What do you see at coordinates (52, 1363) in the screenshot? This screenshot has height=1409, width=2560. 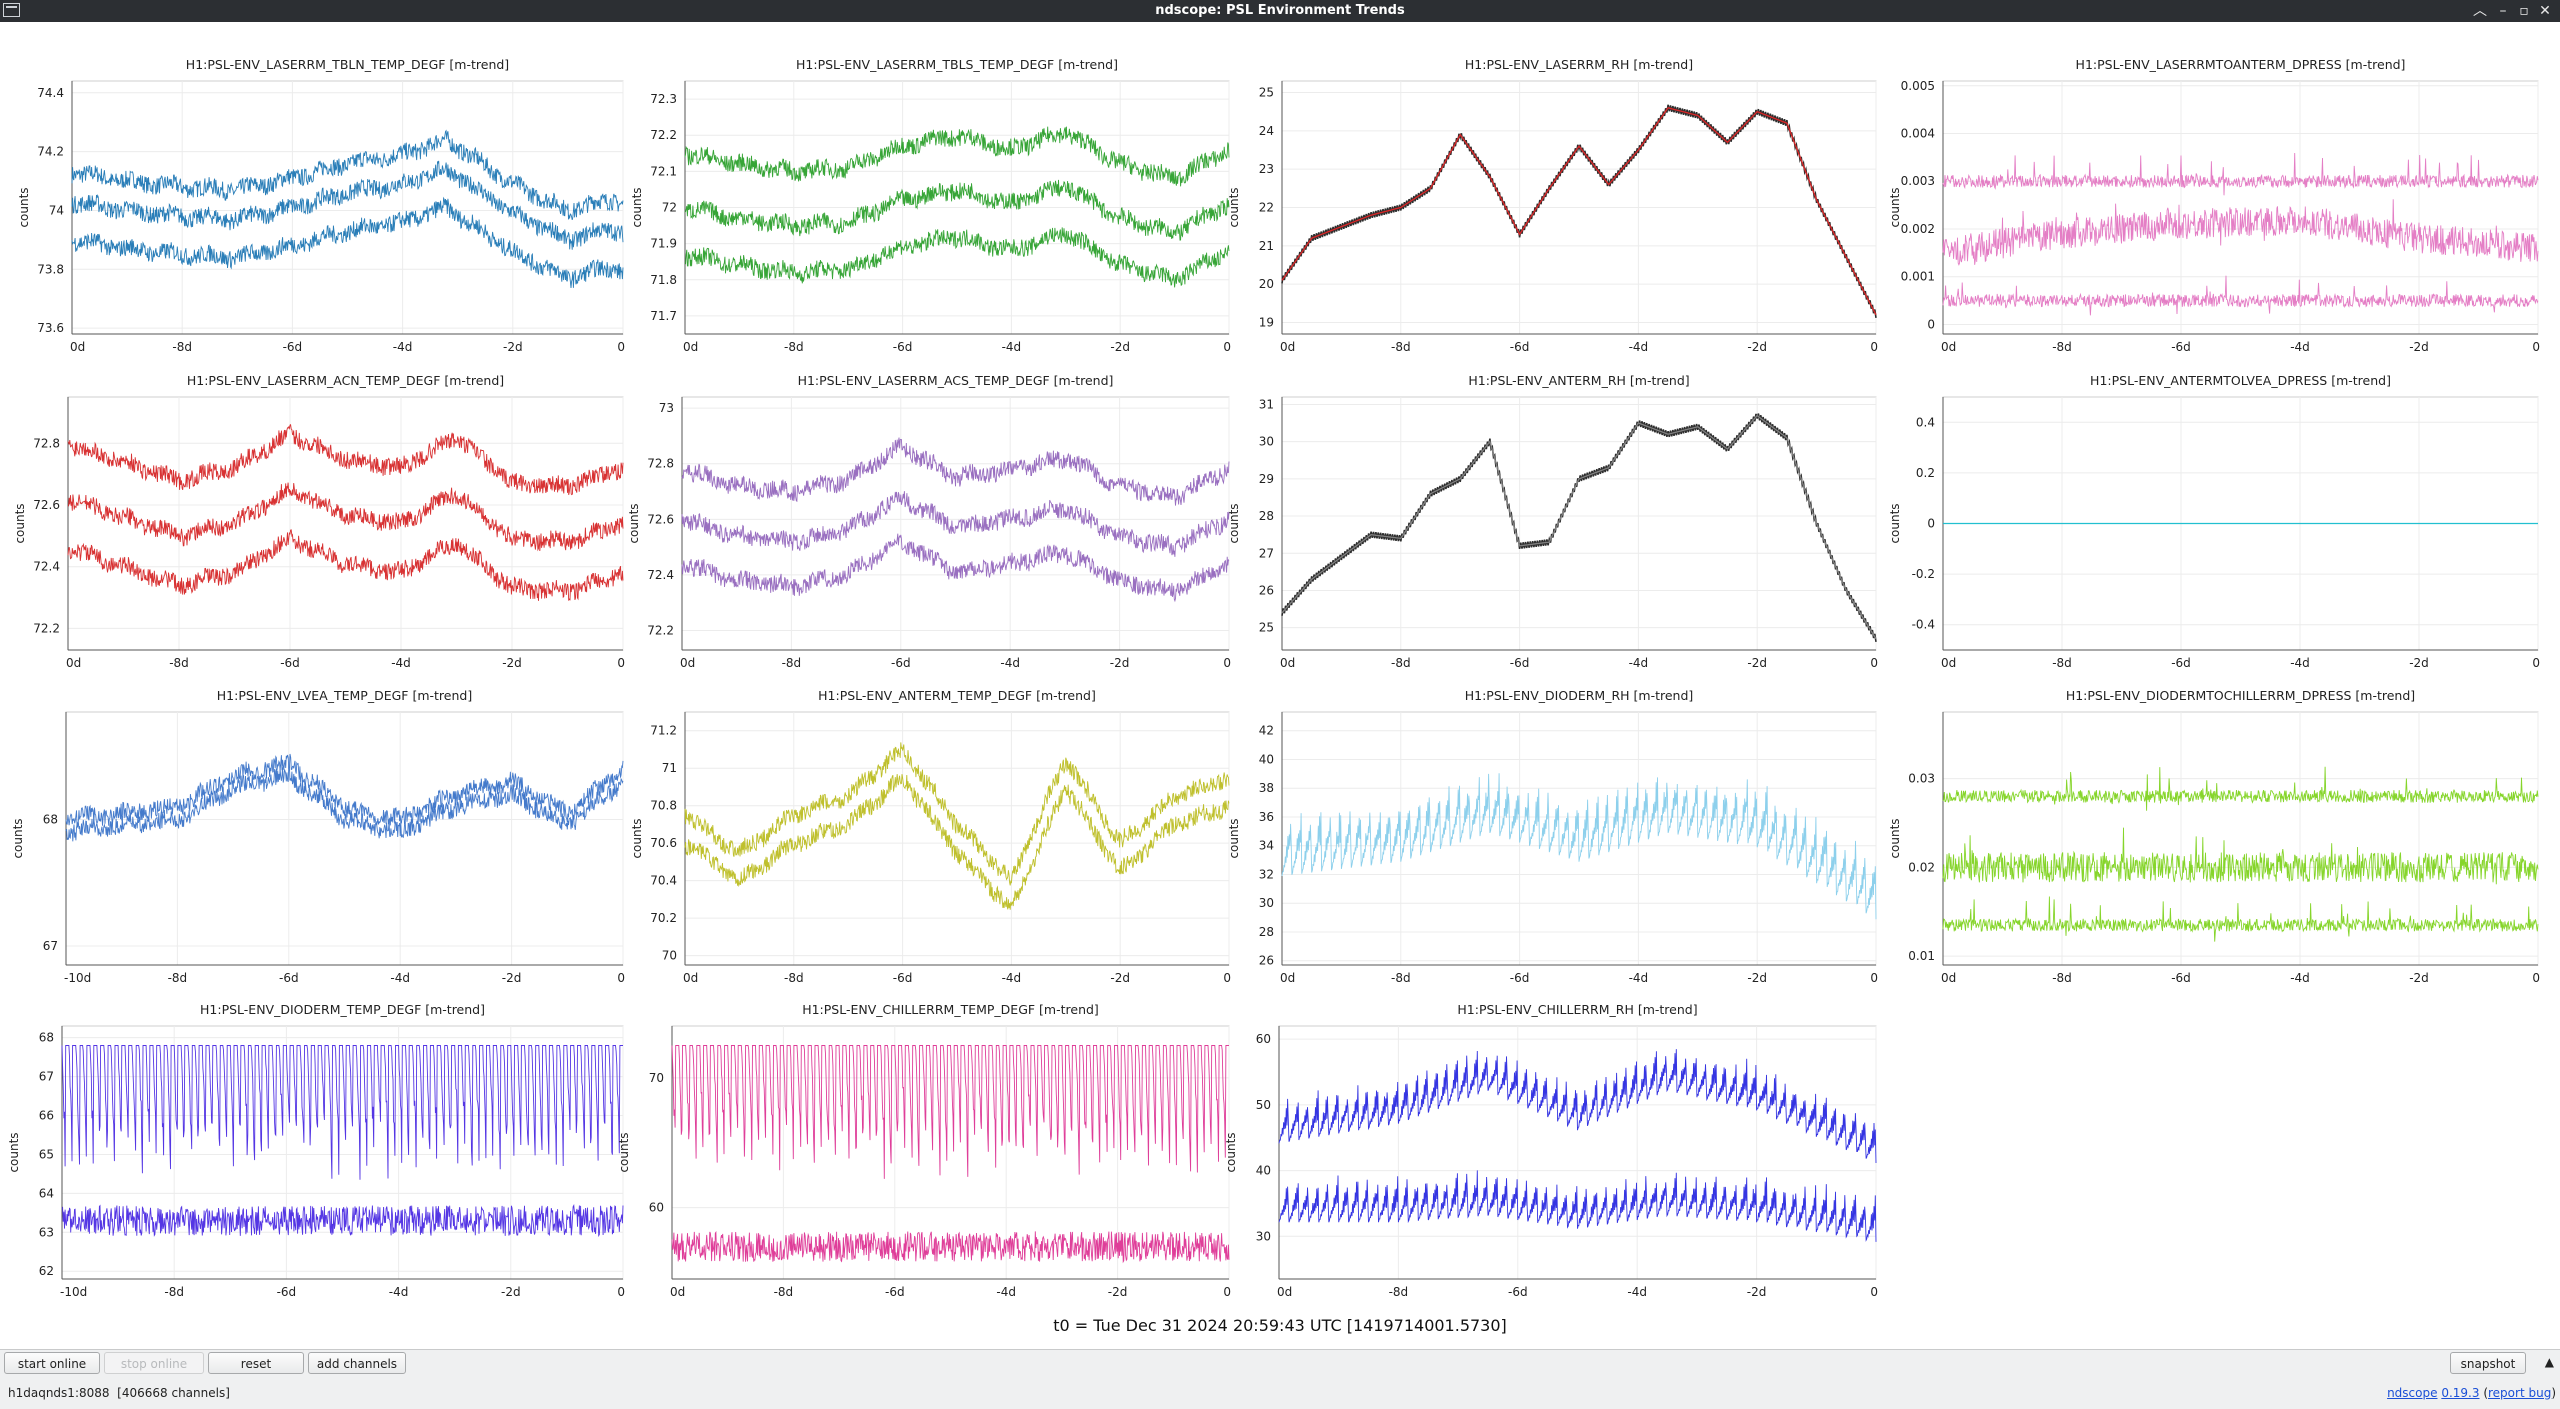 I see `start-online-button: start online` at bounding box center [52, 1363].